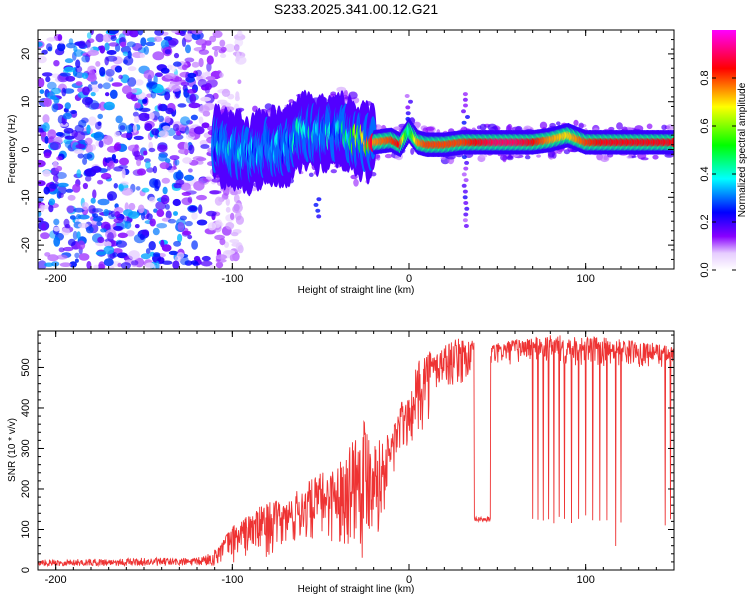 This screenshot has height=600, width=750. Describe the element at coordinates (12, 149) in the screenshot. I see `spectrogram-y-axis-label: Frequency (Hz)` at that location.